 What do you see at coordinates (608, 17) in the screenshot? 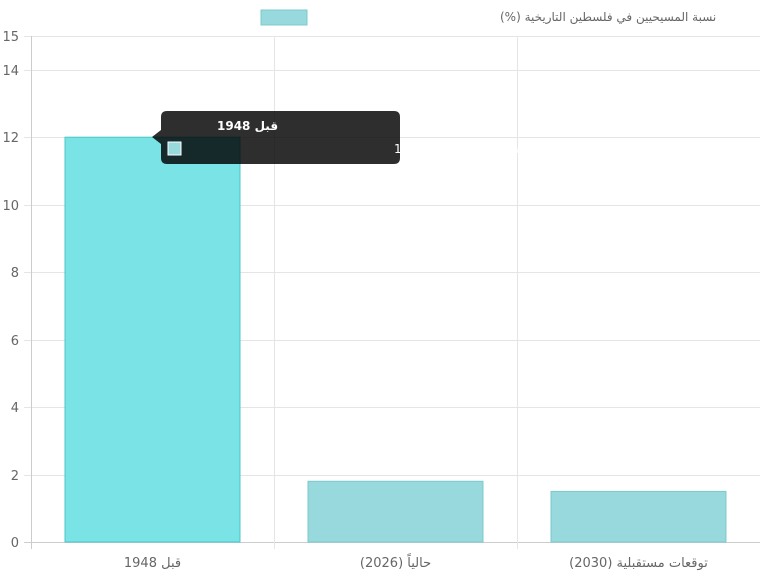
I see `legend-label: نسبة المسيحيين في فلسطين التاريخية (%)` at bounding box center [608, 17].